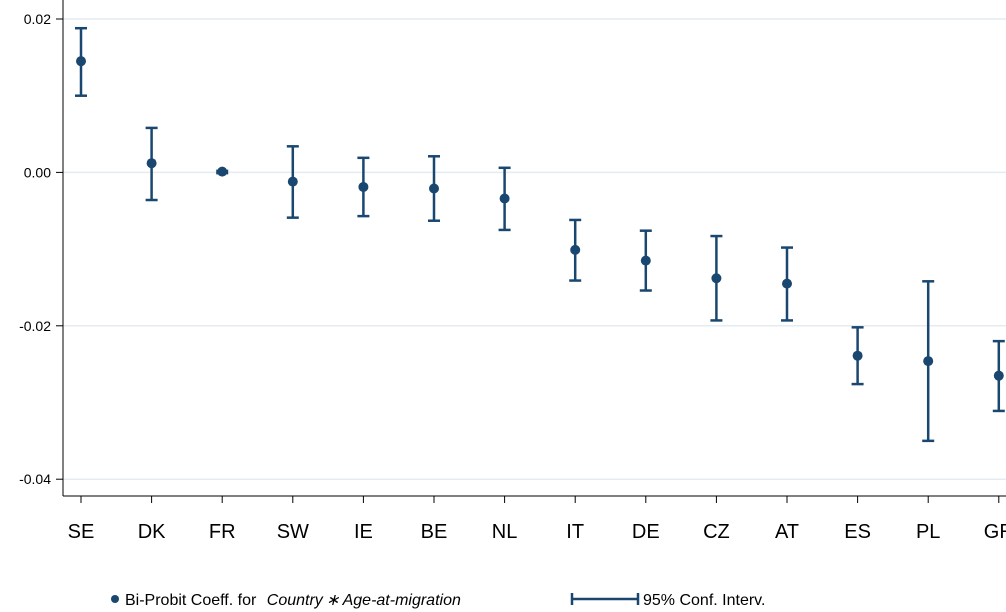  I want to click on x-tick-label: PL, so click(928, 532).